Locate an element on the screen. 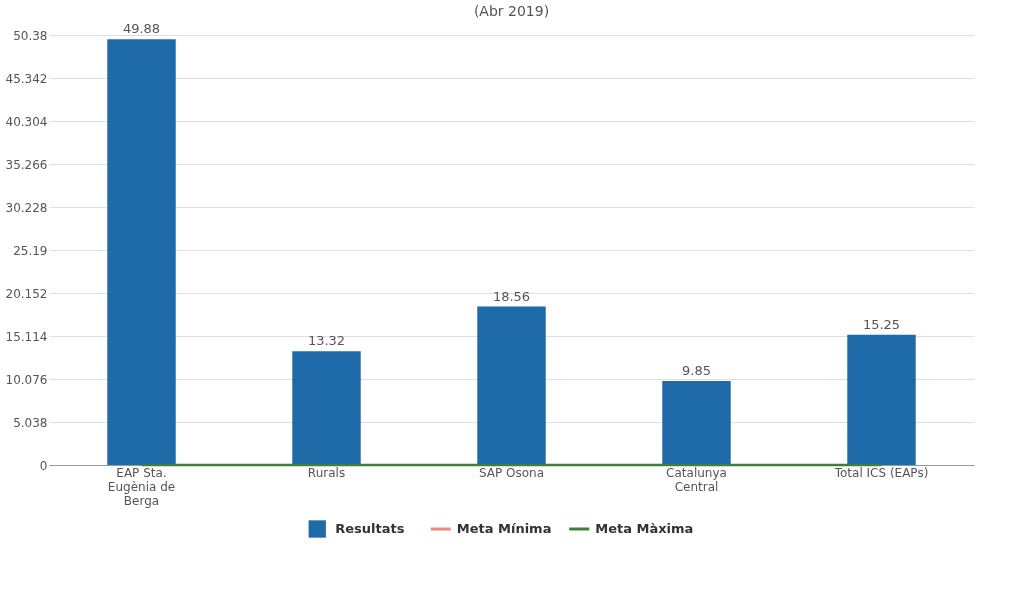  data-label: 15.25 is located at coordinates (881, 324).